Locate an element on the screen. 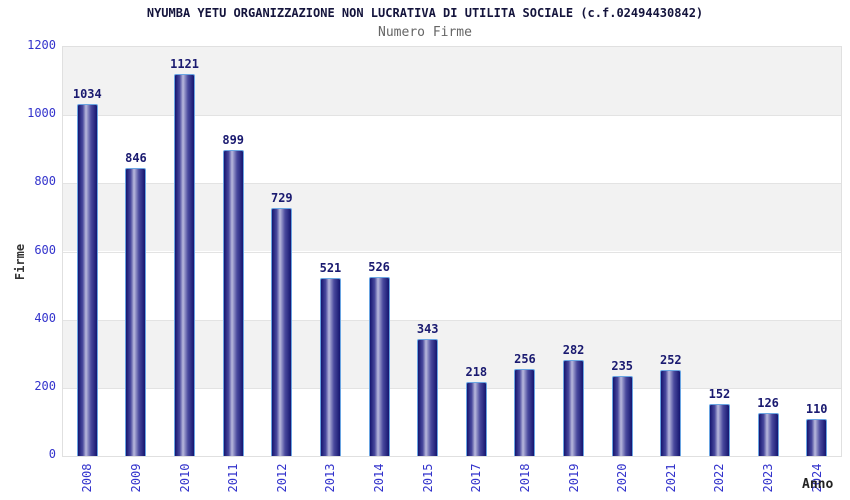 The width and height of the screenshot is (850, 500). bar-2024 is located at coordinates (817, 437).